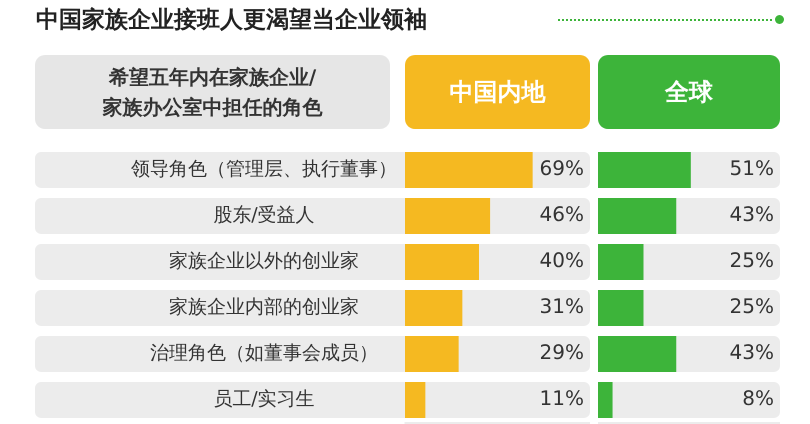 This screenshot has height=424, width=810. Describe the element at coordinates (264, 353) in the screenshot. I see `y-tick-label: 治理角色（如董事会成员）` at that location.